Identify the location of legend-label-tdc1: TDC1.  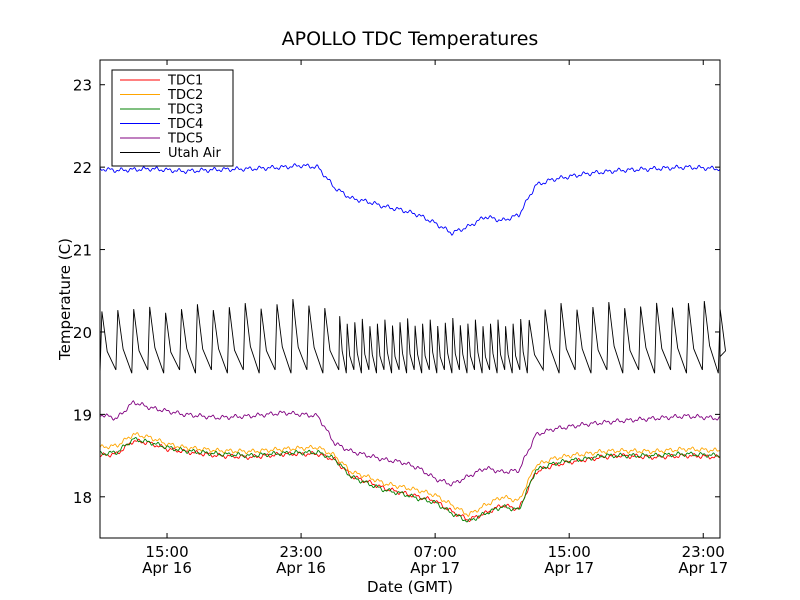
(185, 81).